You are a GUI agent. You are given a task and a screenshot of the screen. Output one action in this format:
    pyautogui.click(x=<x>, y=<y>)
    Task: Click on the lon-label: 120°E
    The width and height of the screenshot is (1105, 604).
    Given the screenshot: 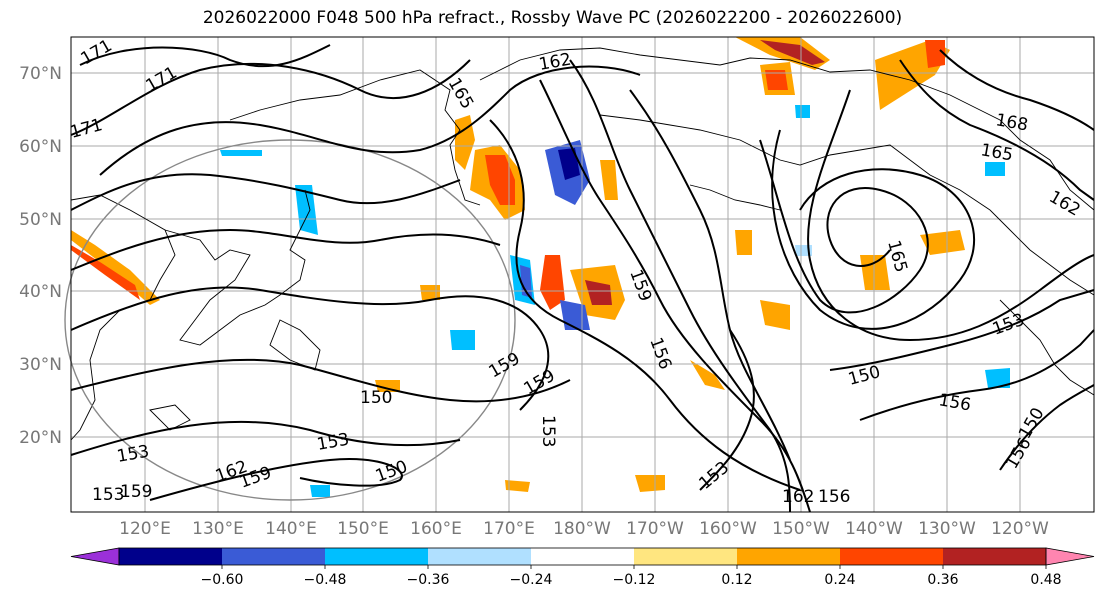 What is the action you would take?
    pyautogui.click(x=145, y=529)
    